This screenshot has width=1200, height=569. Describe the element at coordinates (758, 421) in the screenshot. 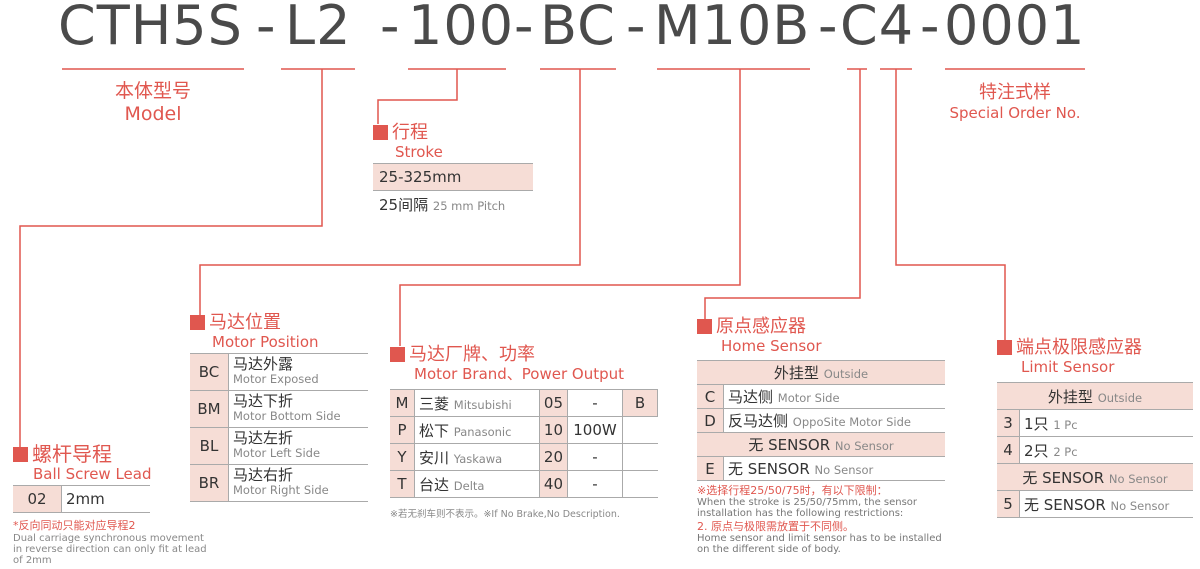

I see `home-cn-cell: 反马达侧` at that location.